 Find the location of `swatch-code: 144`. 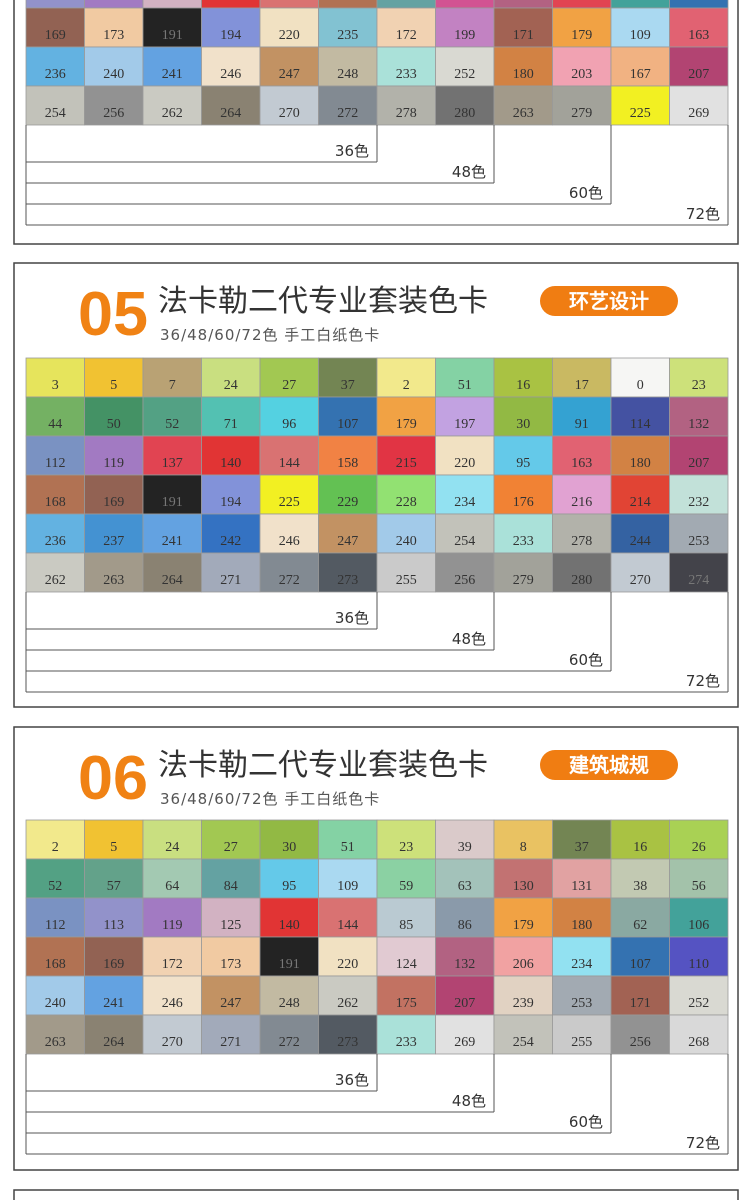

swatch-code: 144 is located at coordinates (289, 463).